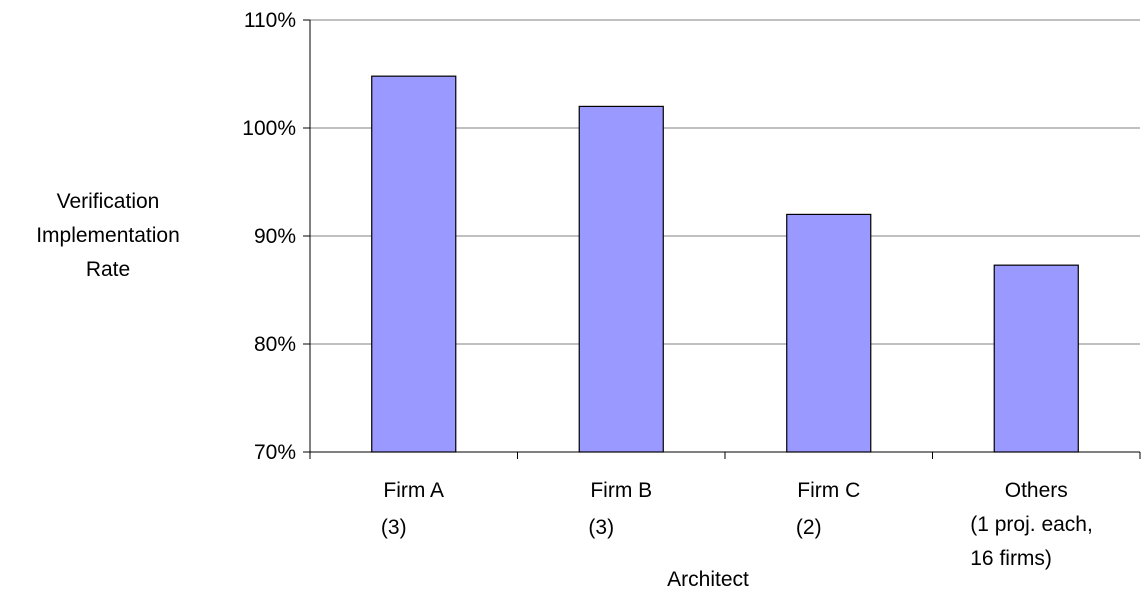 This screenshot has width=1146, height=597. I want to click on category-label-line: Others, so click(1036, 490).